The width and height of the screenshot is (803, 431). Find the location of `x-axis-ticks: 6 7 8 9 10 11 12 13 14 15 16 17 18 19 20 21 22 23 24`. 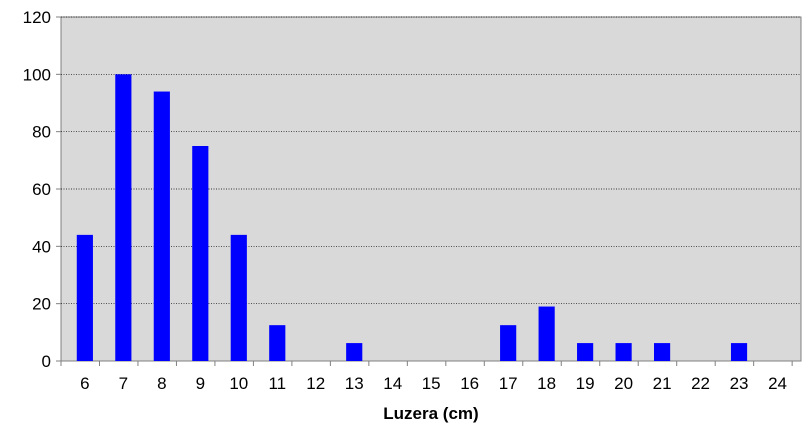

x-axis-ticks: 6 7 8 9 10 11 12 13 14 15 16 17 18 19 20 21 22 23 24 is located at coordinates (426, 377).